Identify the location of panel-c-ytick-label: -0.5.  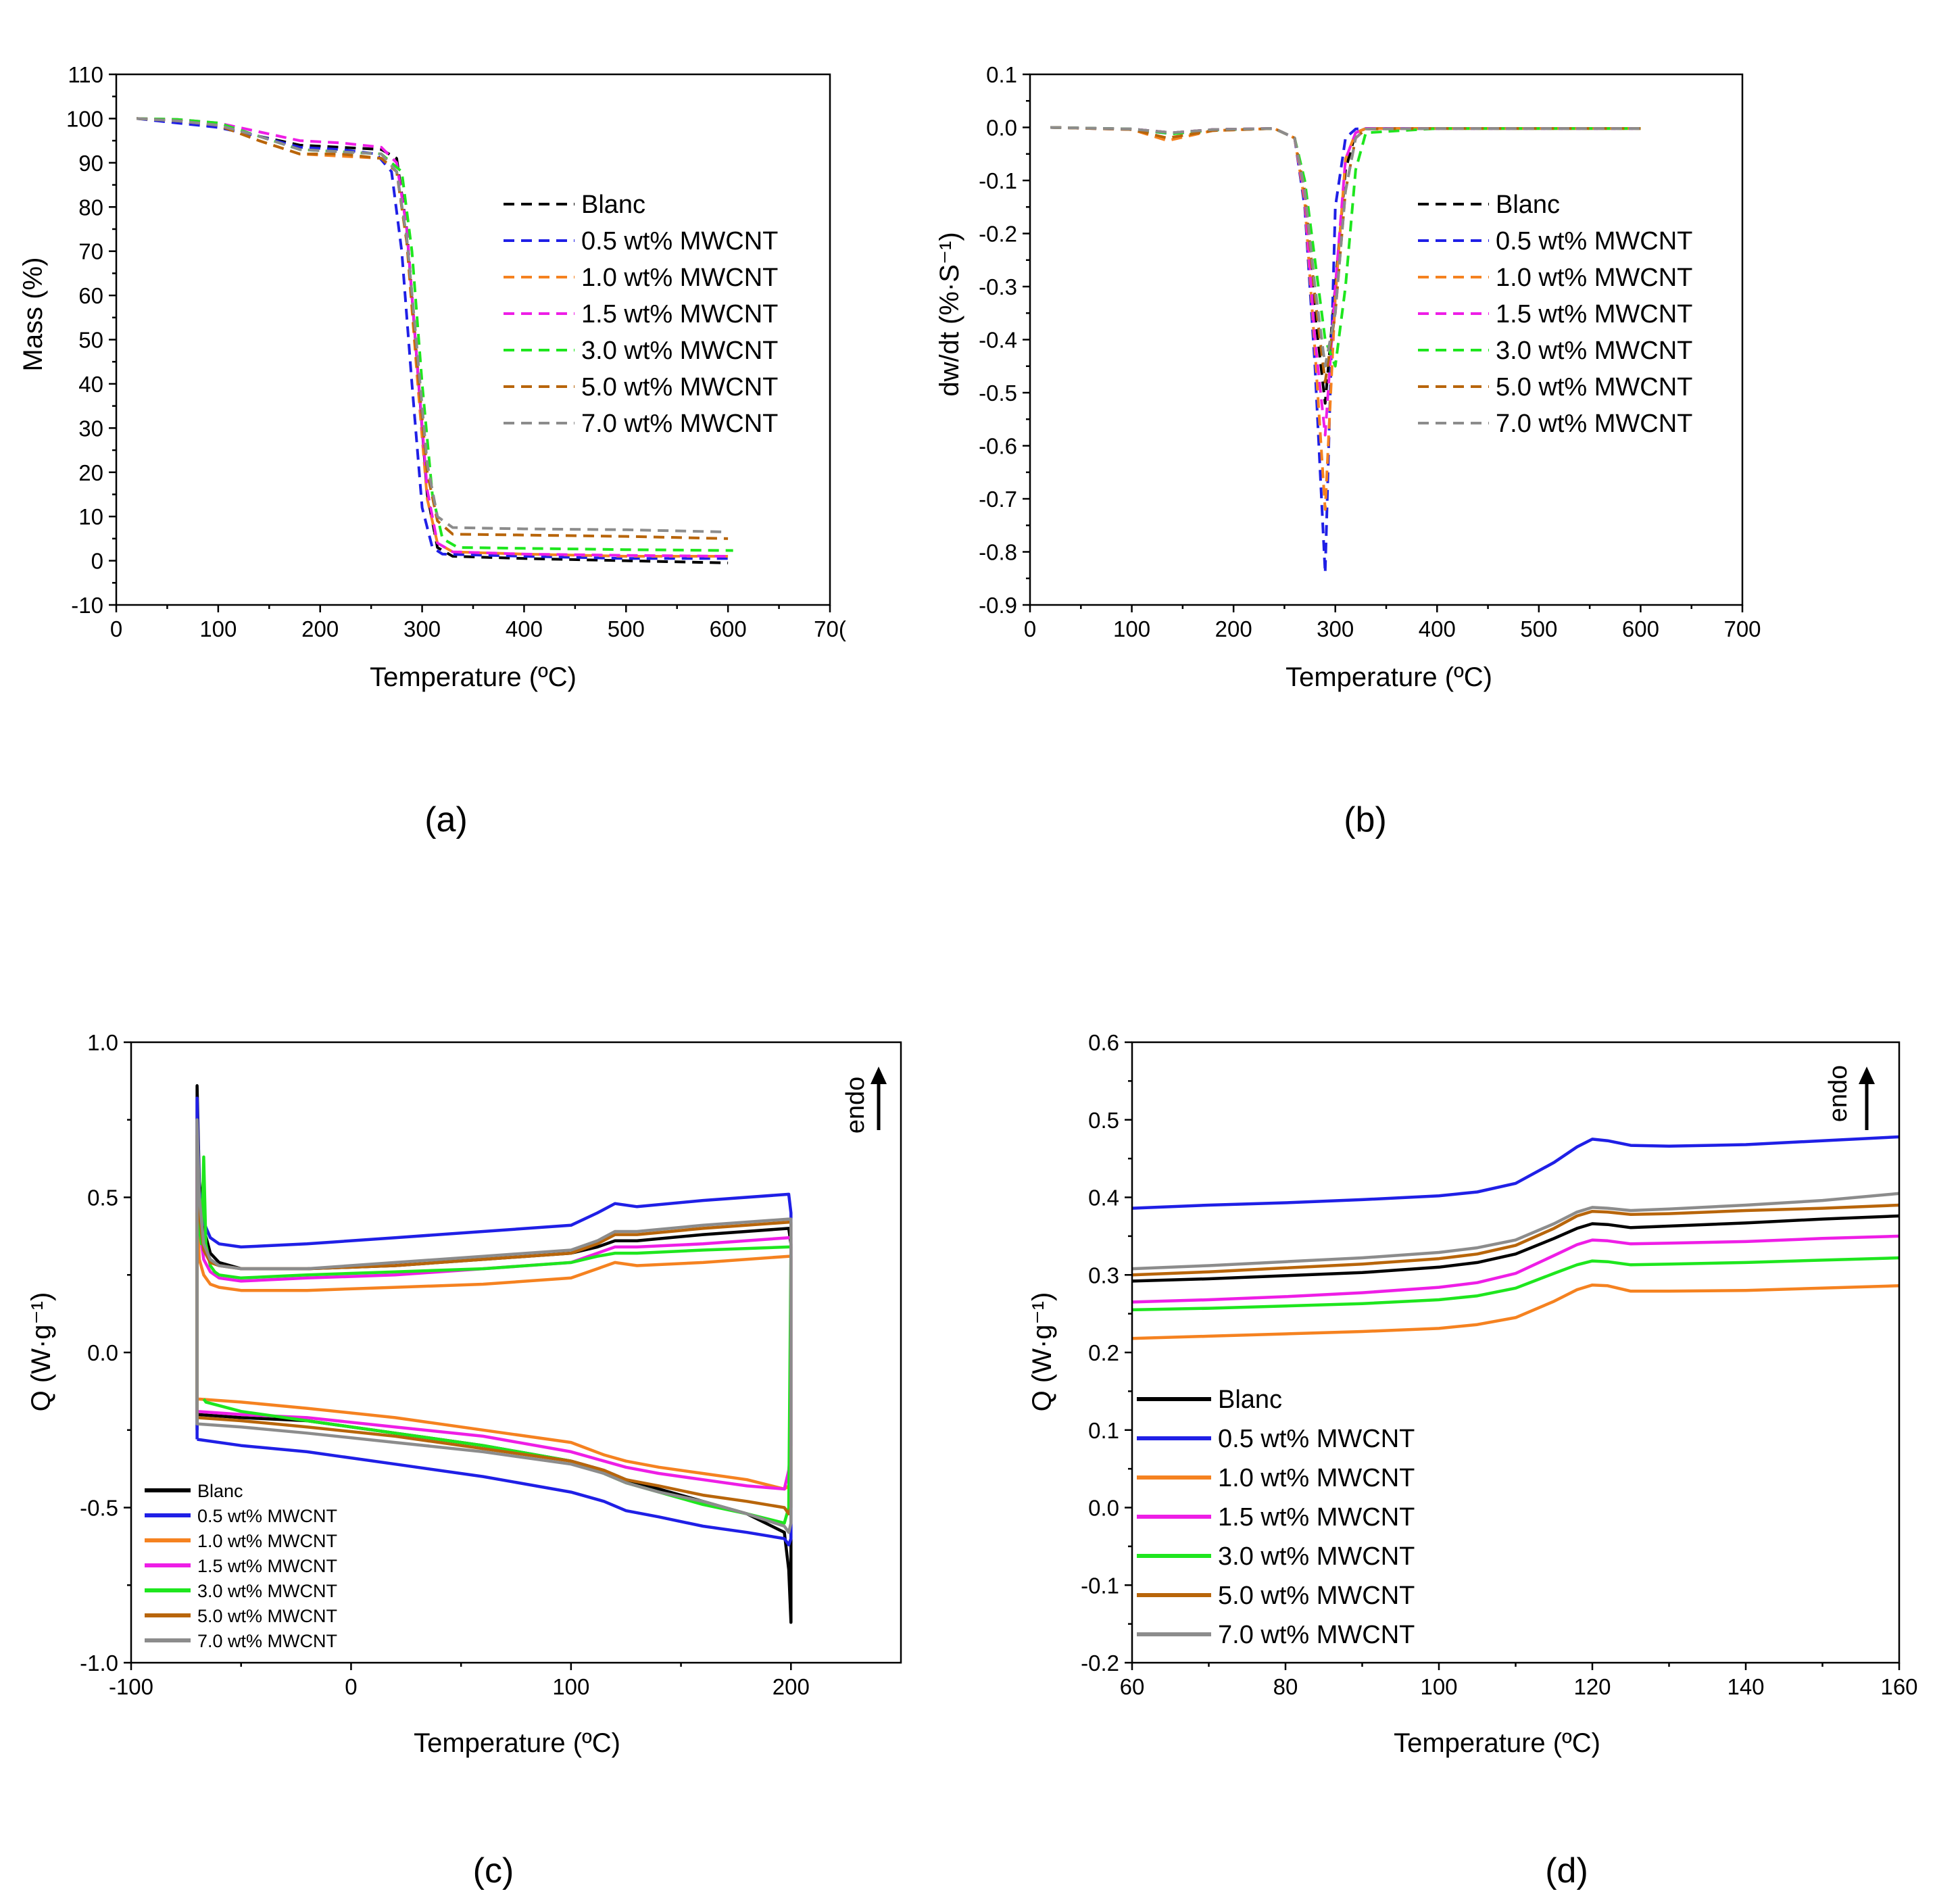
(99, 1508).